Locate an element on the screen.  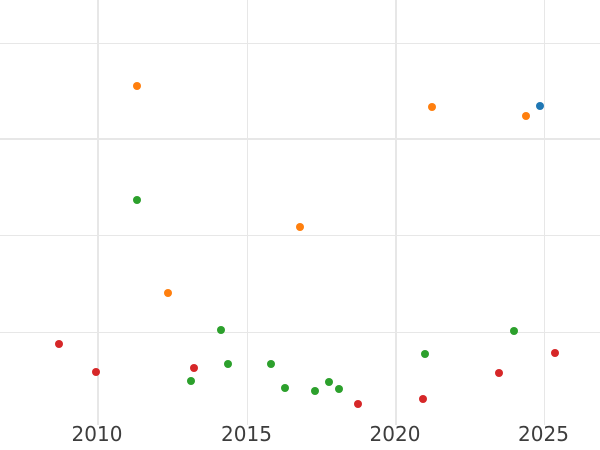
x-axis-tick-label: 2015 is located at coordinates (246, 434).